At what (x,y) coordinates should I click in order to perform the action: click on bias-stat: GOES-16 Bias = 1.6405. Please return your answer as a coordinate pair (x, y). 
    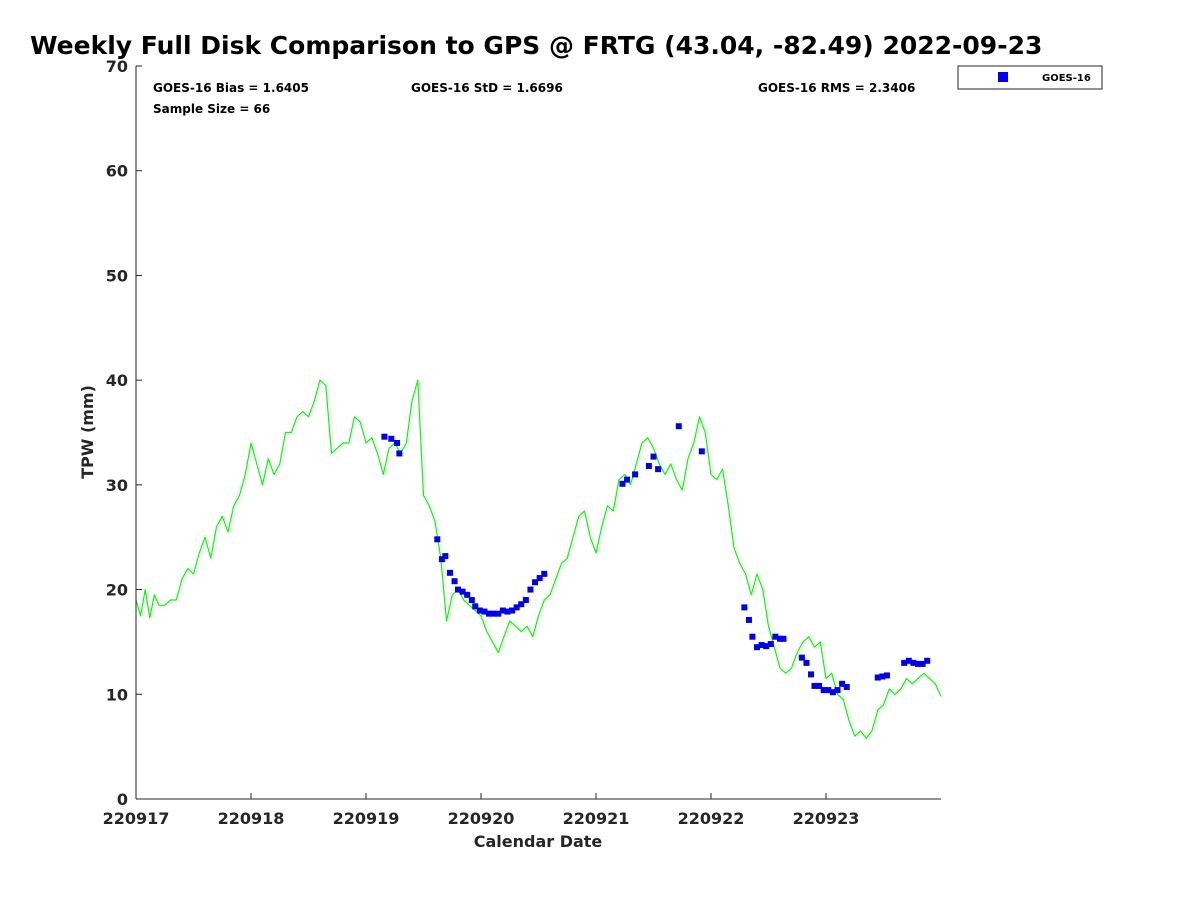
    Looking at the image, I should click on (231, 88).